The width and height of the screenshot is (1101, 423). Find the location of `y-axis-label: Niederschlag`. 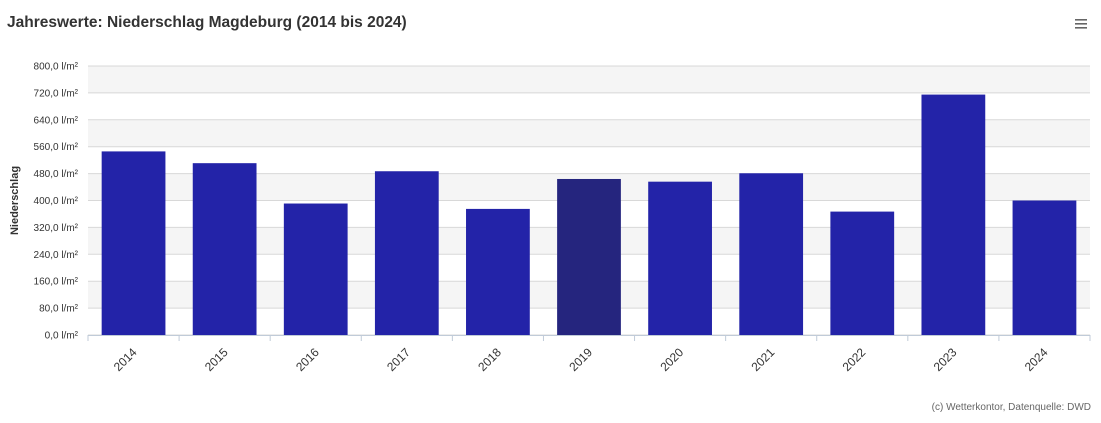

y-axis-label: Niederschlag is located at coordinates (15, 200).